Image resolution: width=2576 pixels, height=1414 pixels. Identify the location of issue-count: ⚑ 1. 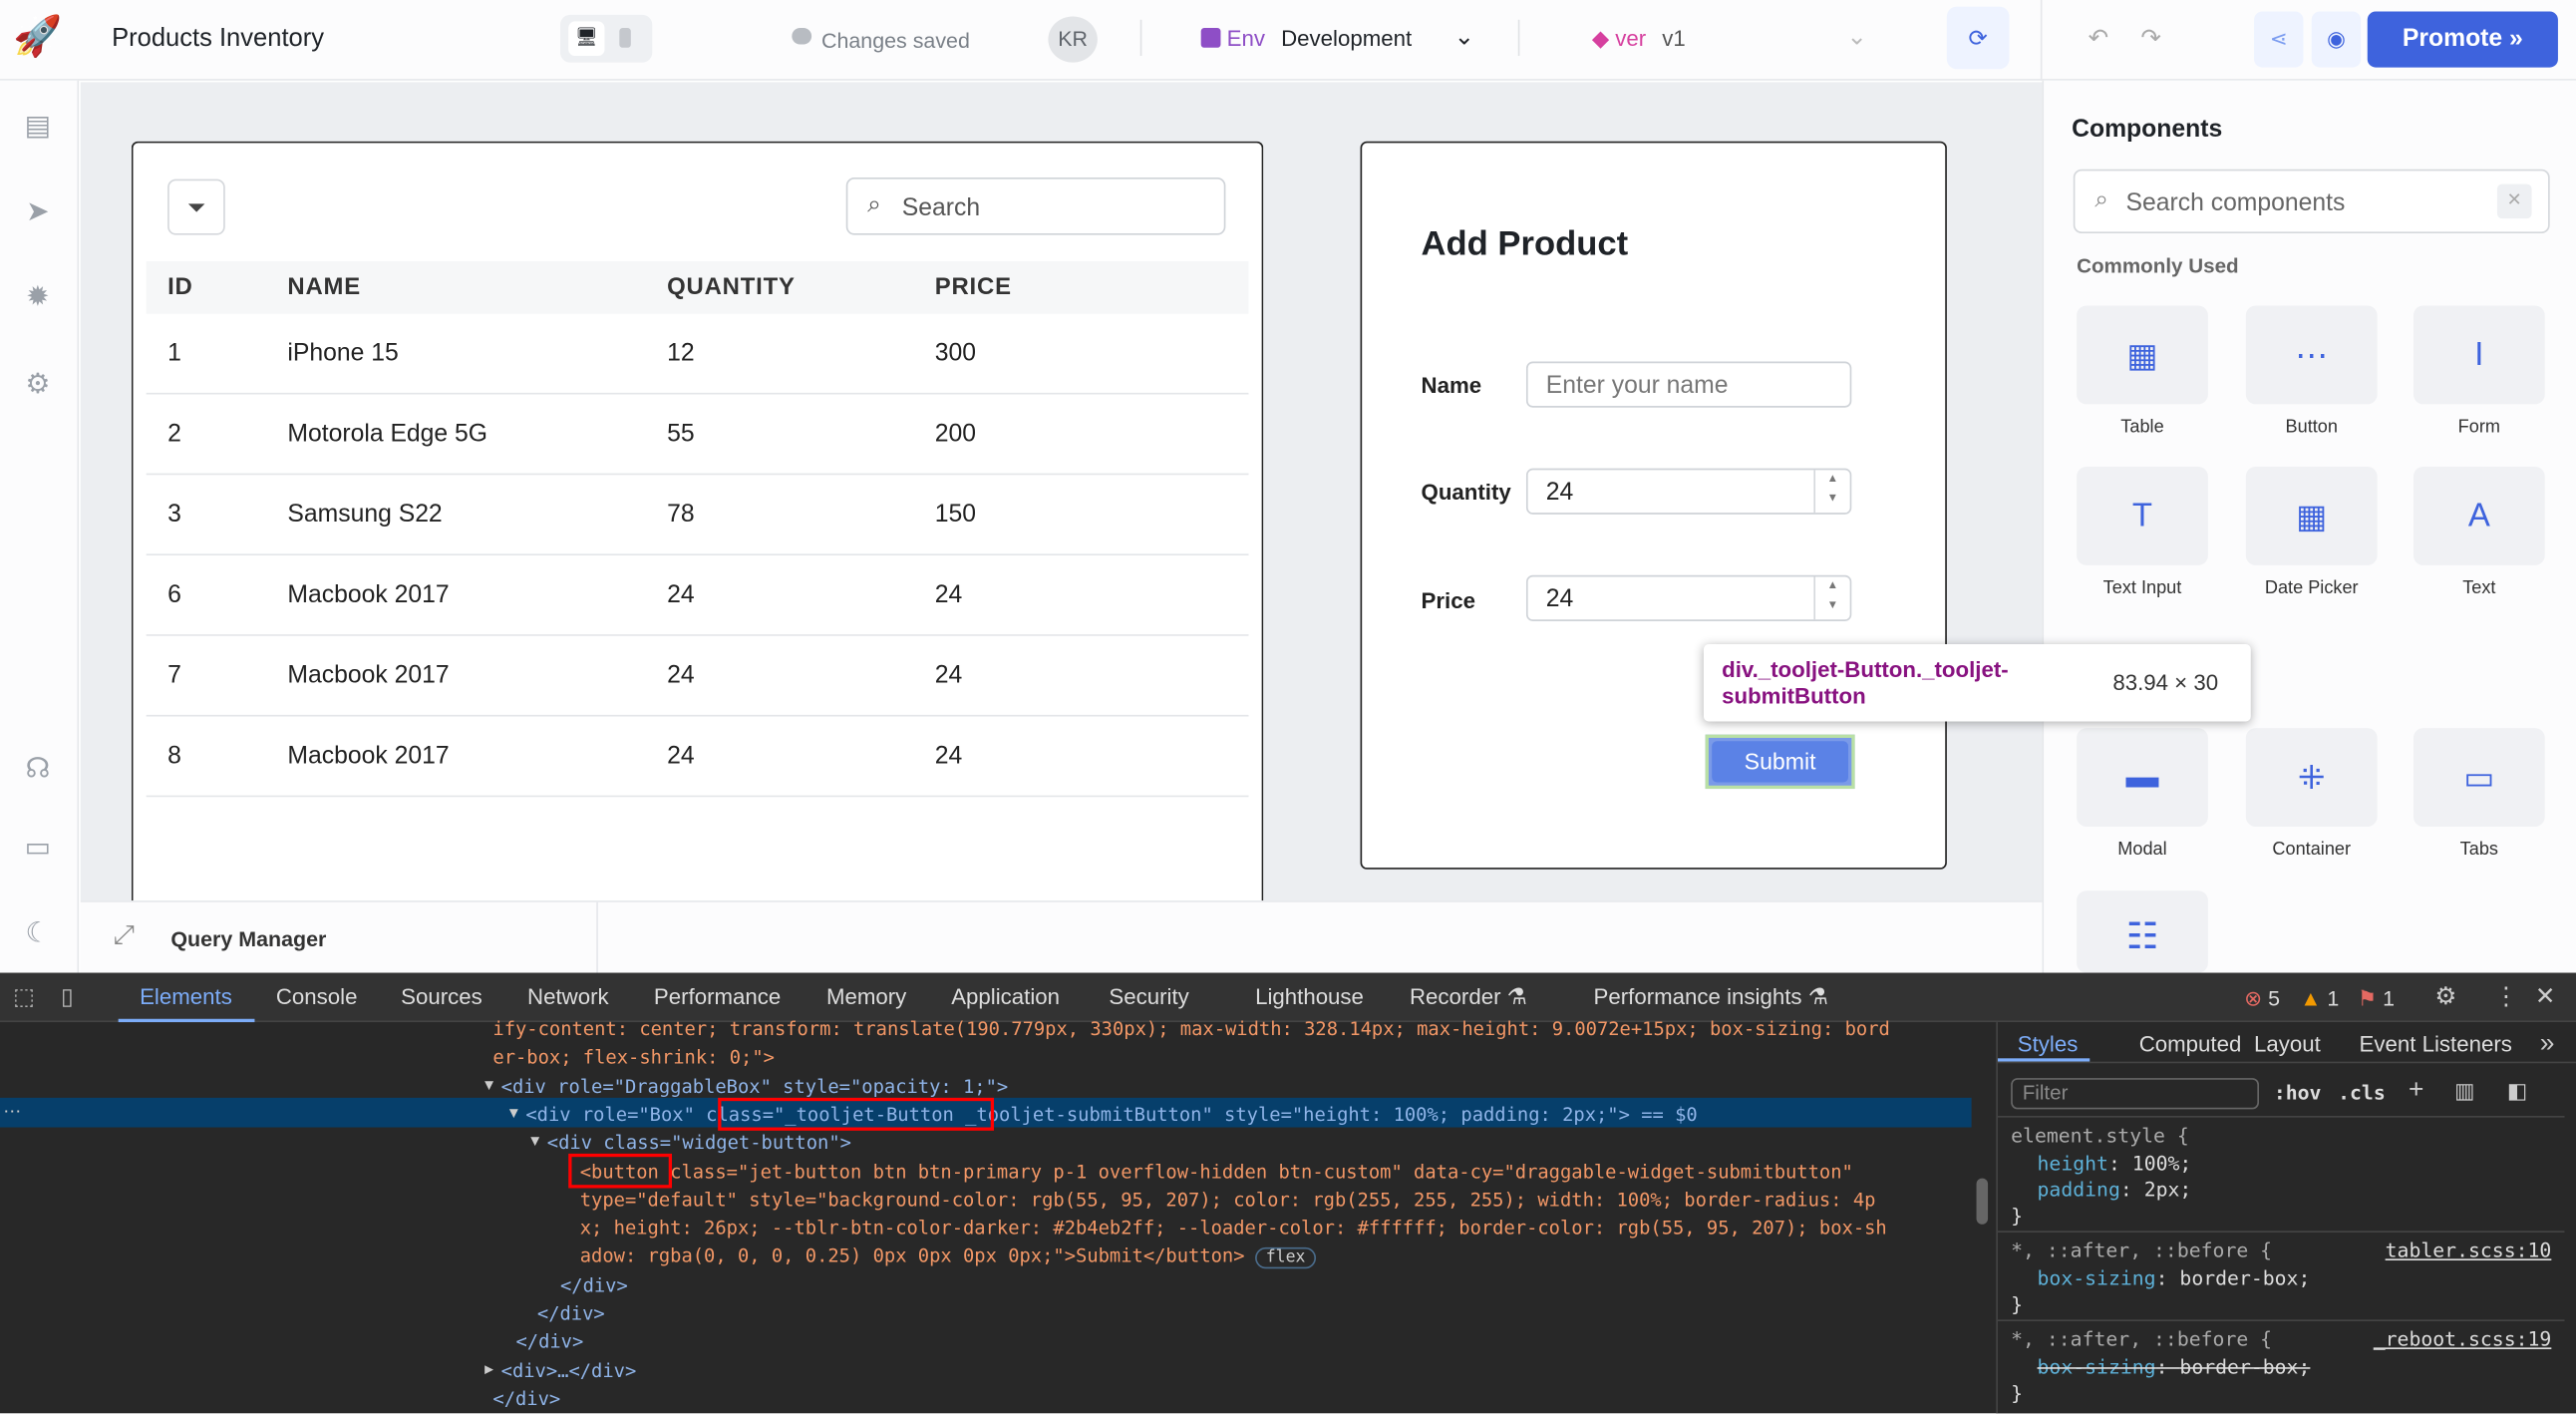
(2376, 999).